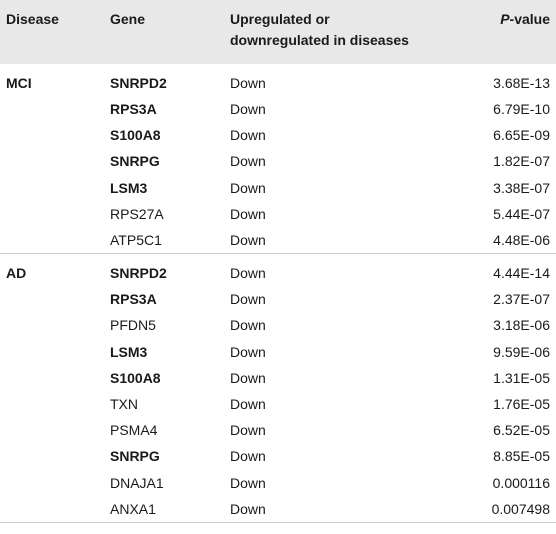  I want to click on table-row: SNRPG Down 8.85E-05, so click(278, 456).